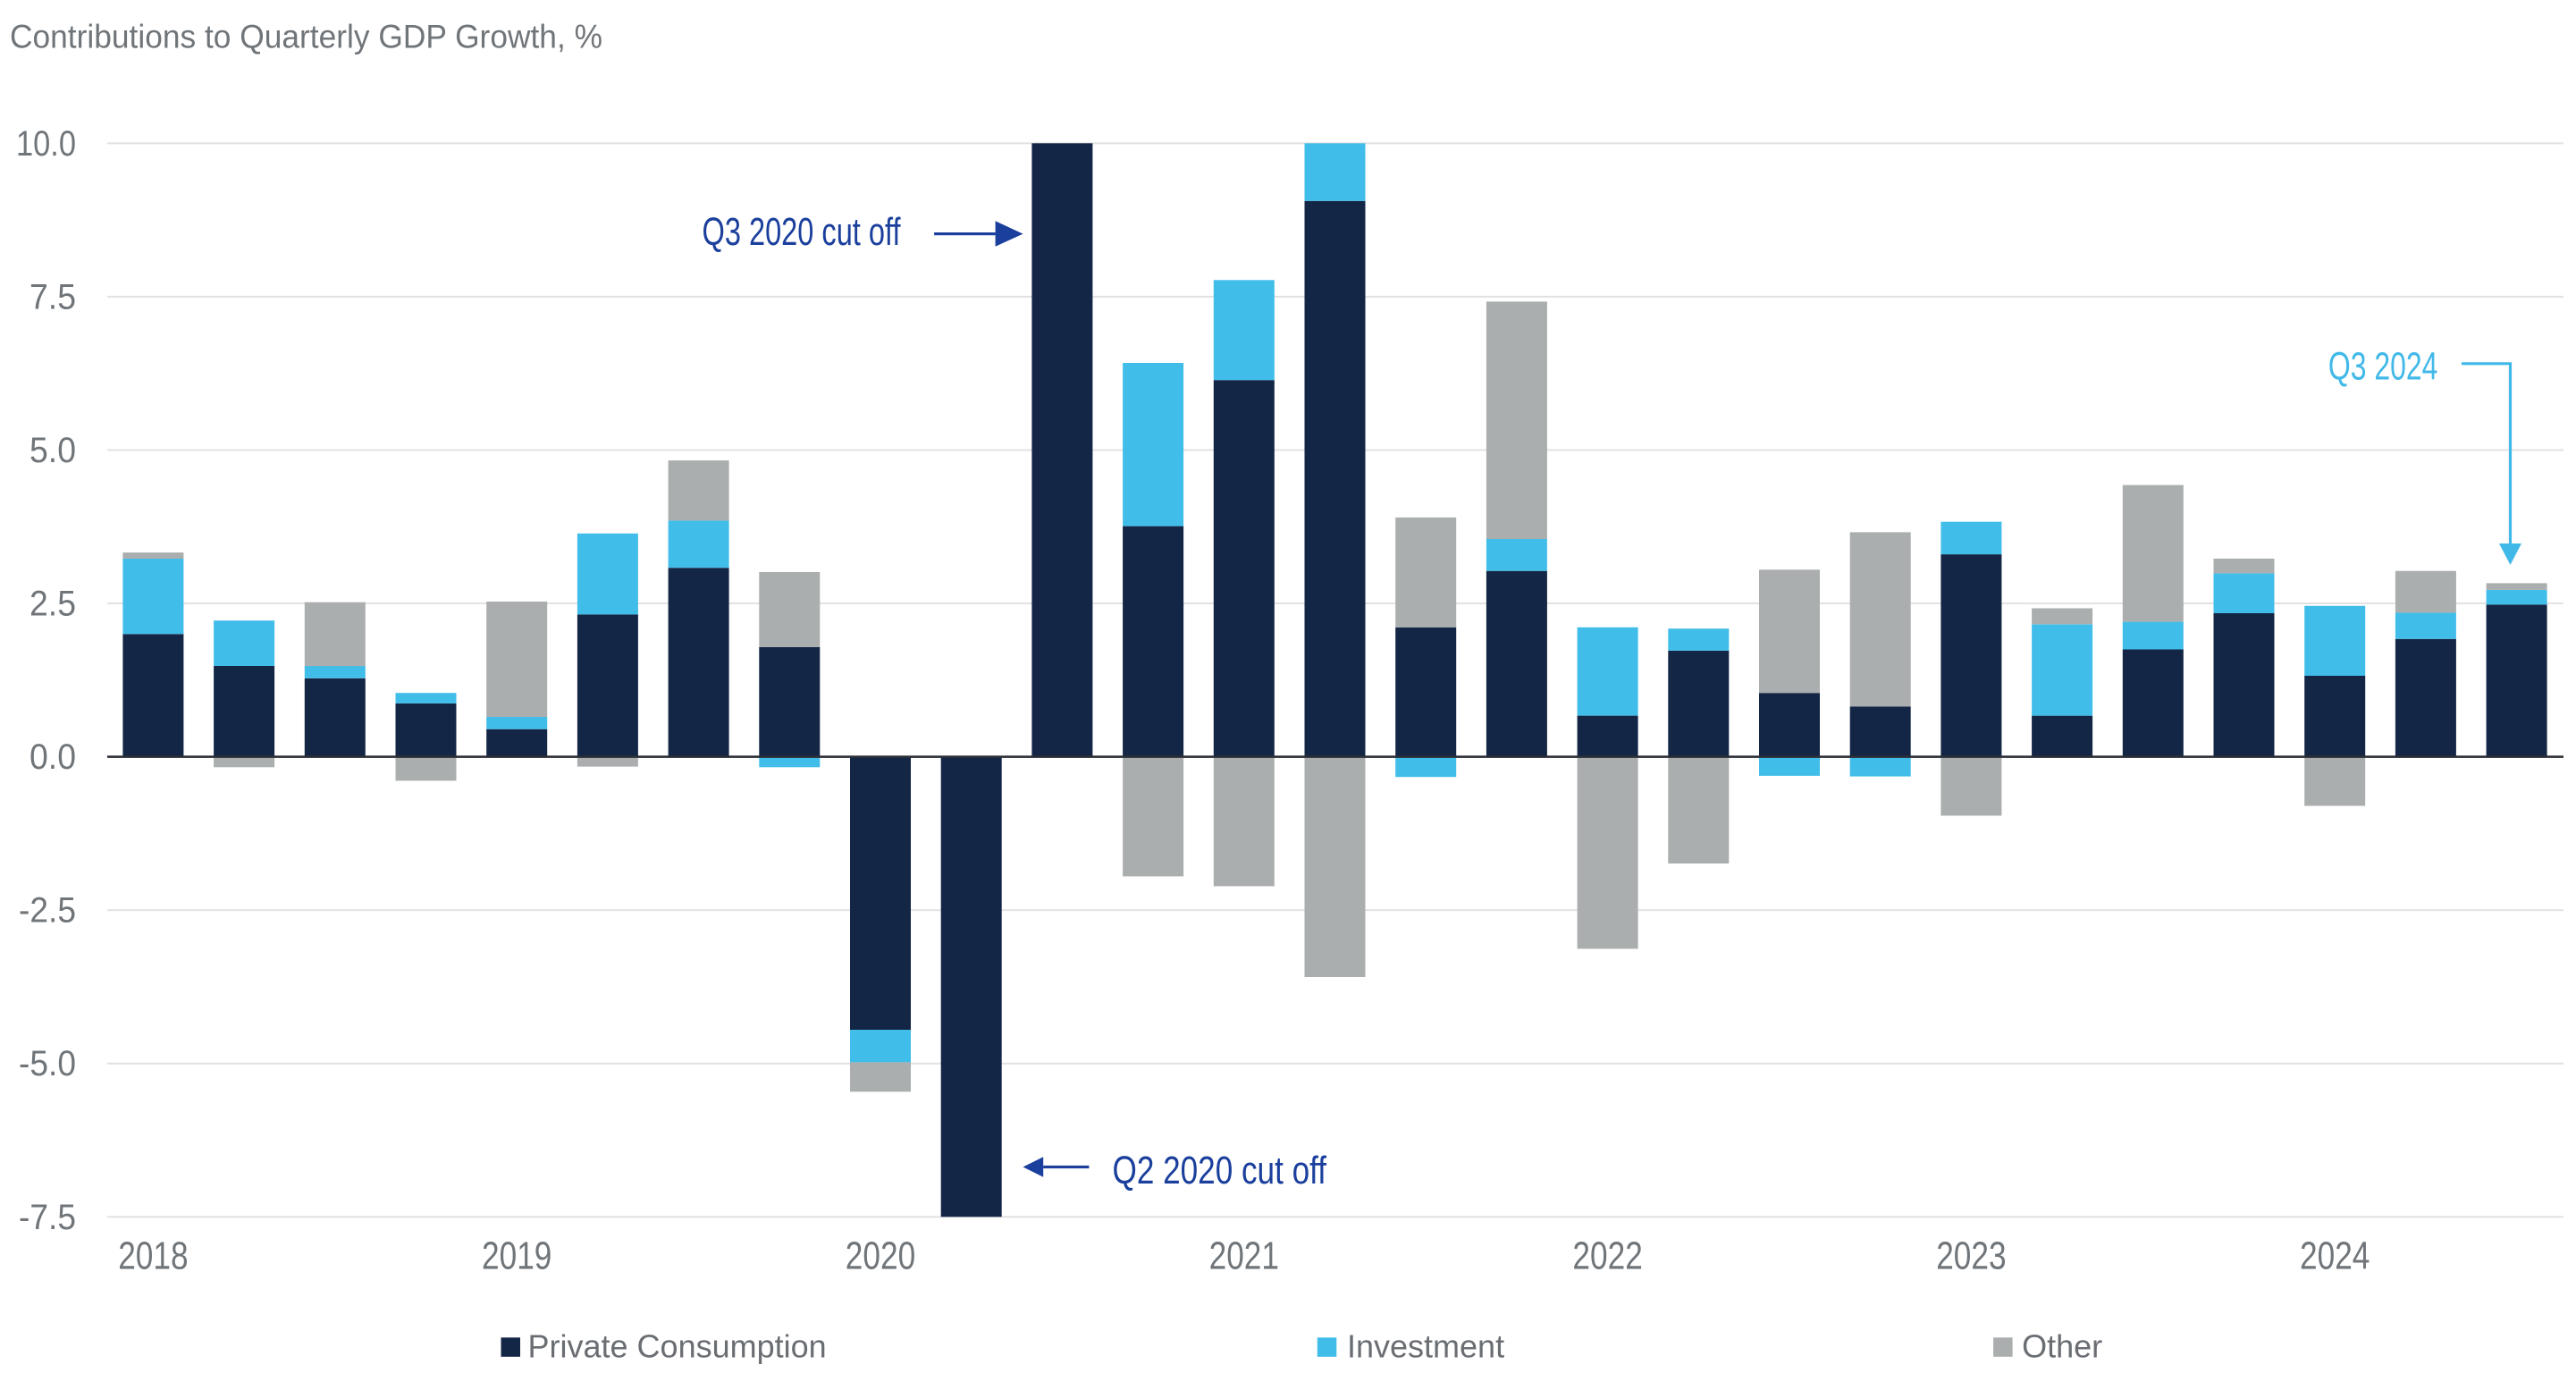 The width and height of the screenshot is (2576, 1390). I want to click on svg-text: 2018, so click(153, 1256).